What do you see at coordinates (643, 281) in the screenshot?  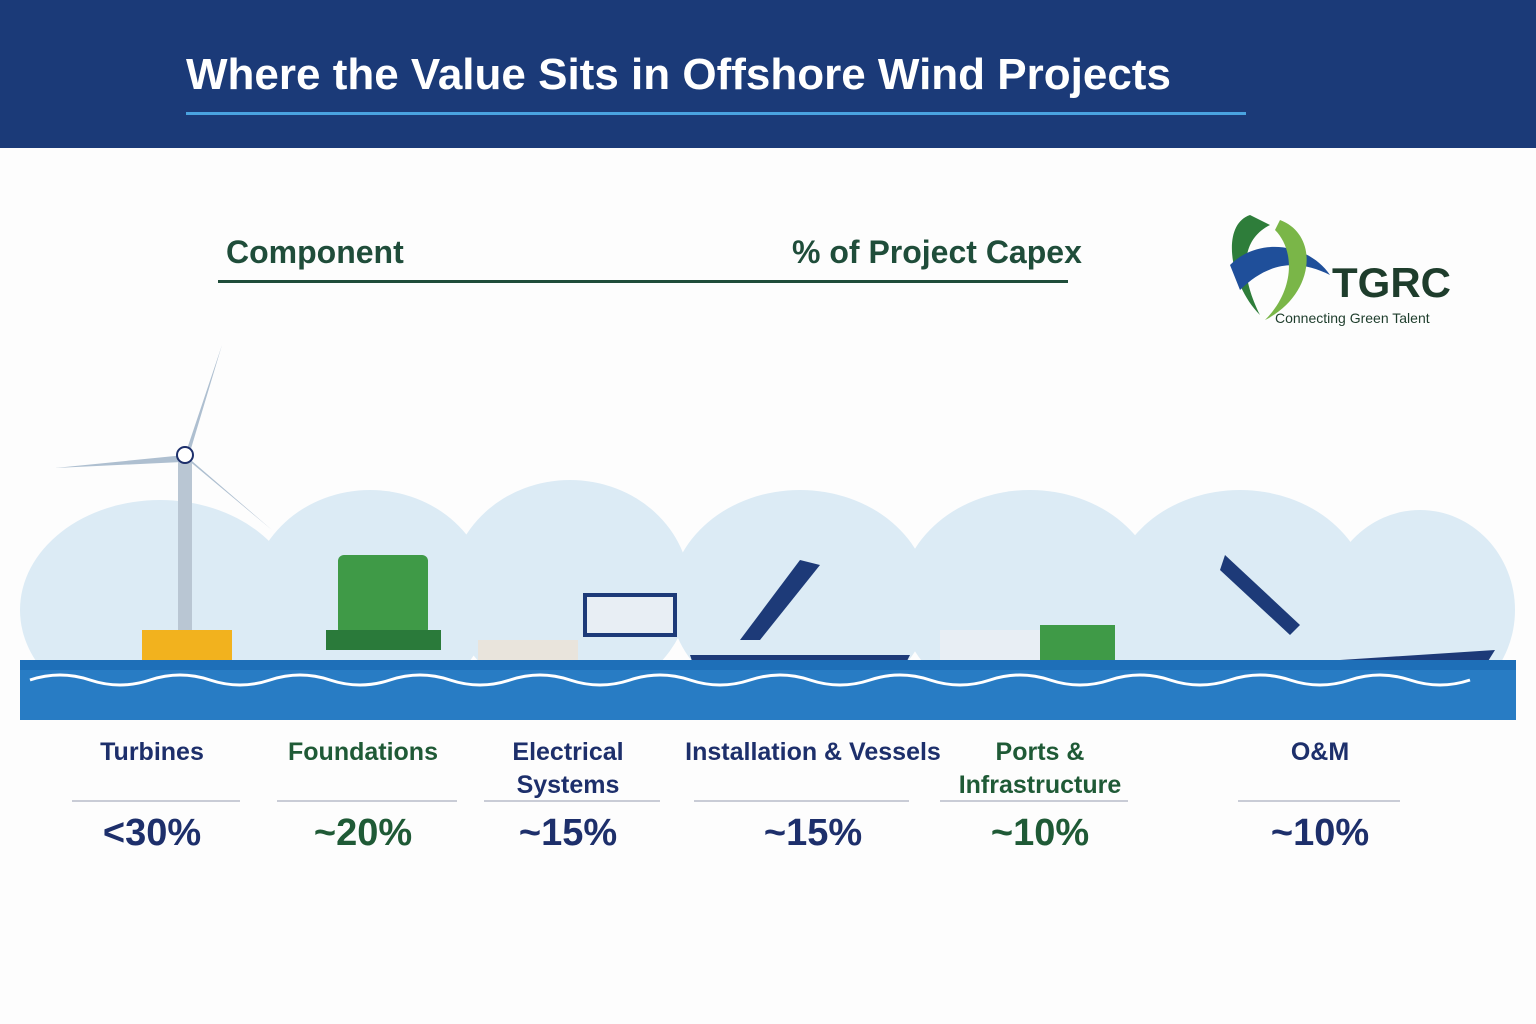 I see `header-rule` at bounding box center [643, 281].